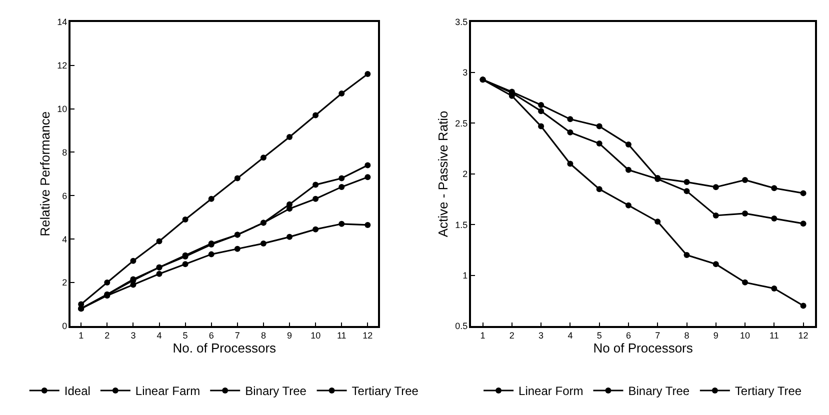 The image size is (829, 415). I want to click on y-axis-title: Active - Passive Ratio, so click(443, 174).